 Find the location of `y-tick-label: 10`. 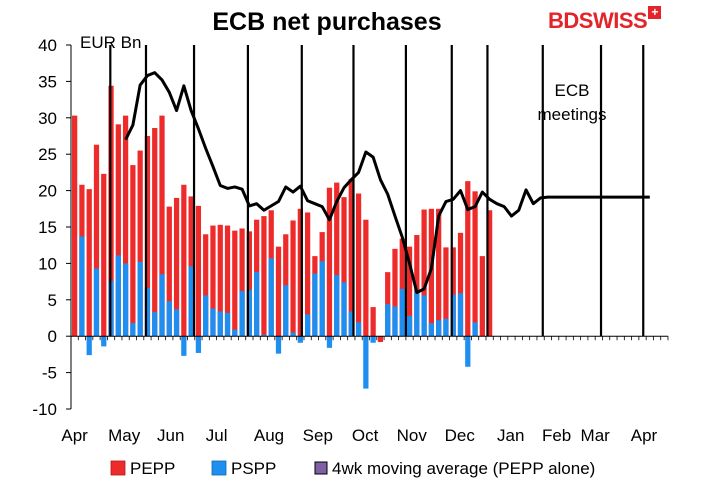

y-tick-label: 10 is located at coordinates (47, 263).